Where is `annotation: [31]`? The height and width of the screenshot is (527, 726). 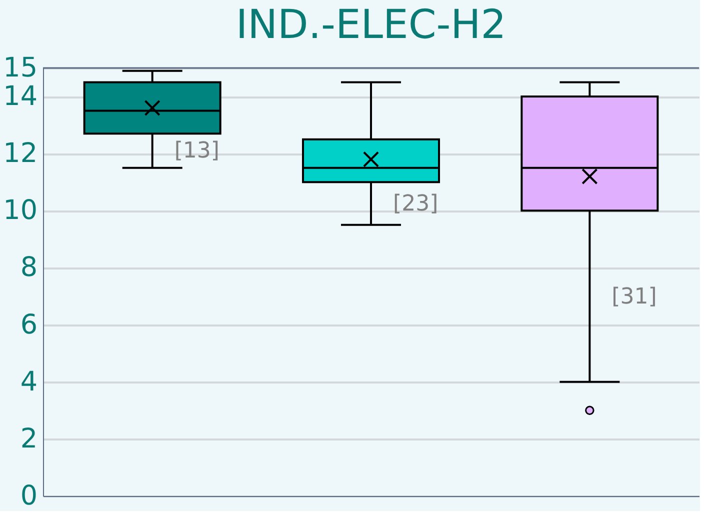 annotation: [31] is located at coordinates (634, 297).